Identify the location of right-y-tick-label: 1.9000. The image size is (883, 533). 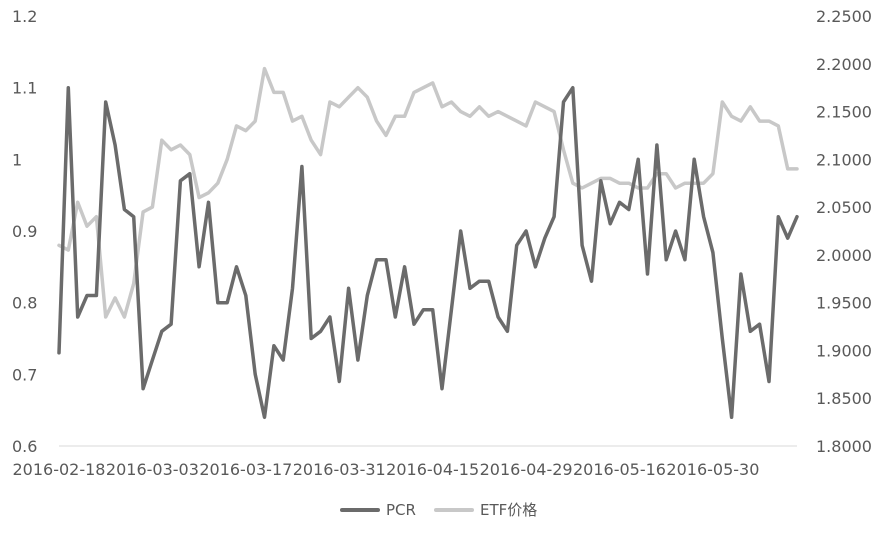
(844, 350).